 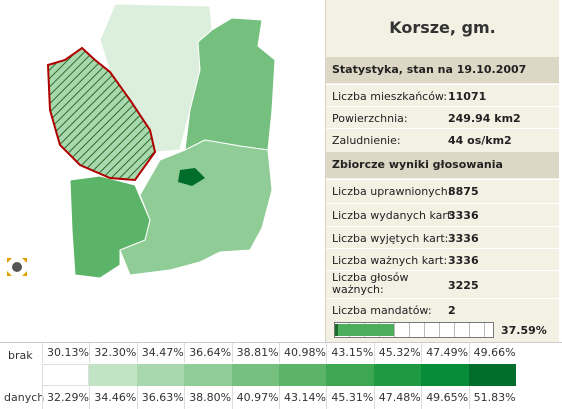 What do you see at coordinates (393, 215) in the screenshot?
I see `stat-label: Liczba wydanych kart:` at bounding box center [393, 215].